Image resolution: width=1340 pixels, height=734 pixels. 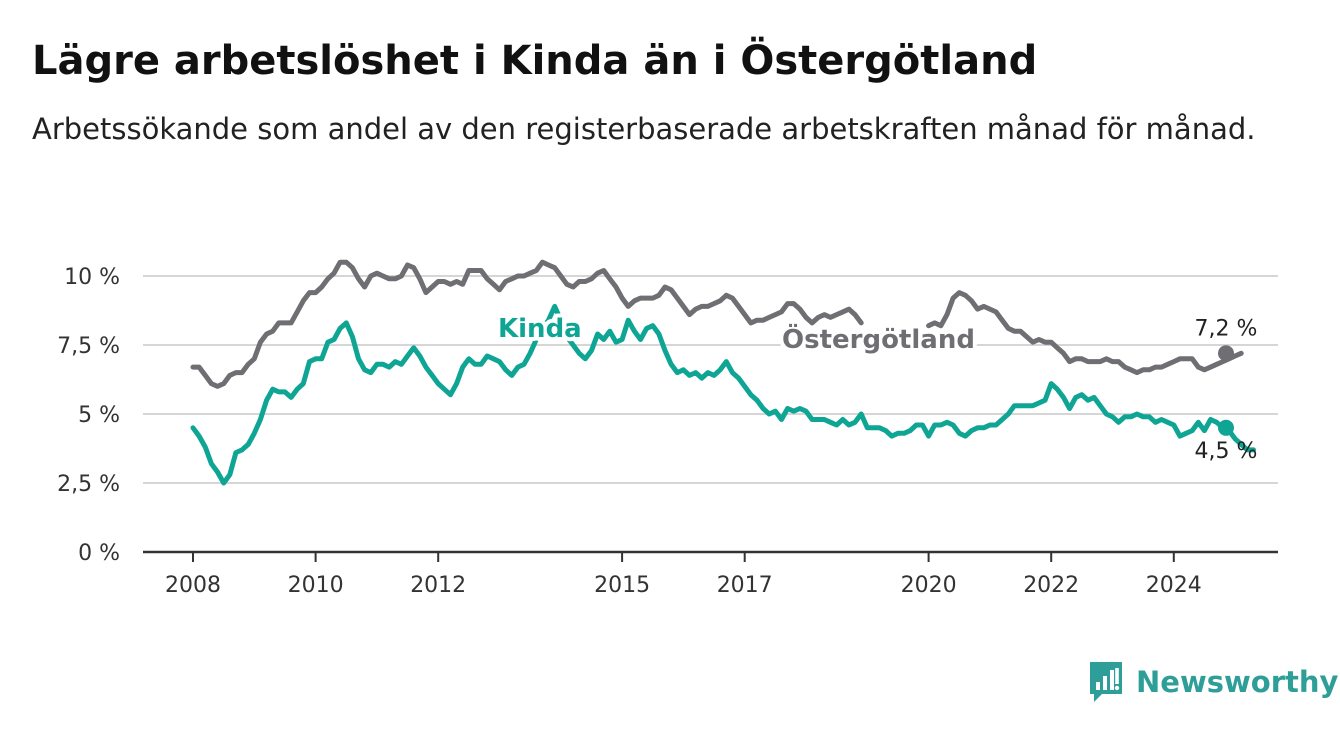 What do you see at coordinates (99, 415) in the screenshot?
I see `y-tick-label: 5 %` at bounding box center [99, 415].